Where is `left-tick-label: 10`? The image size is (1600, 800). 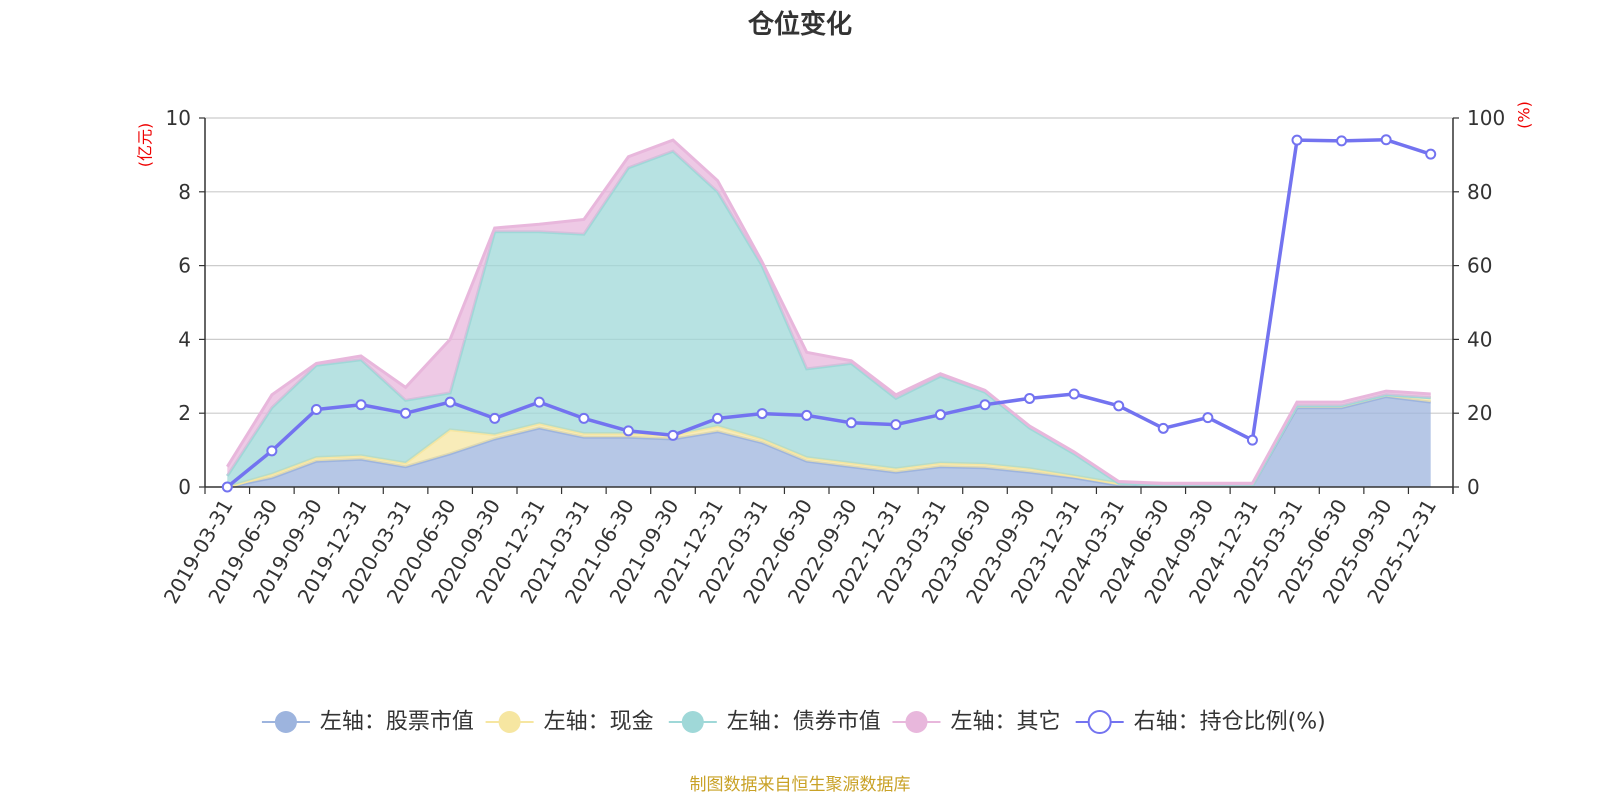 left-tick-label: 10 is located at coordinates (178, 118).